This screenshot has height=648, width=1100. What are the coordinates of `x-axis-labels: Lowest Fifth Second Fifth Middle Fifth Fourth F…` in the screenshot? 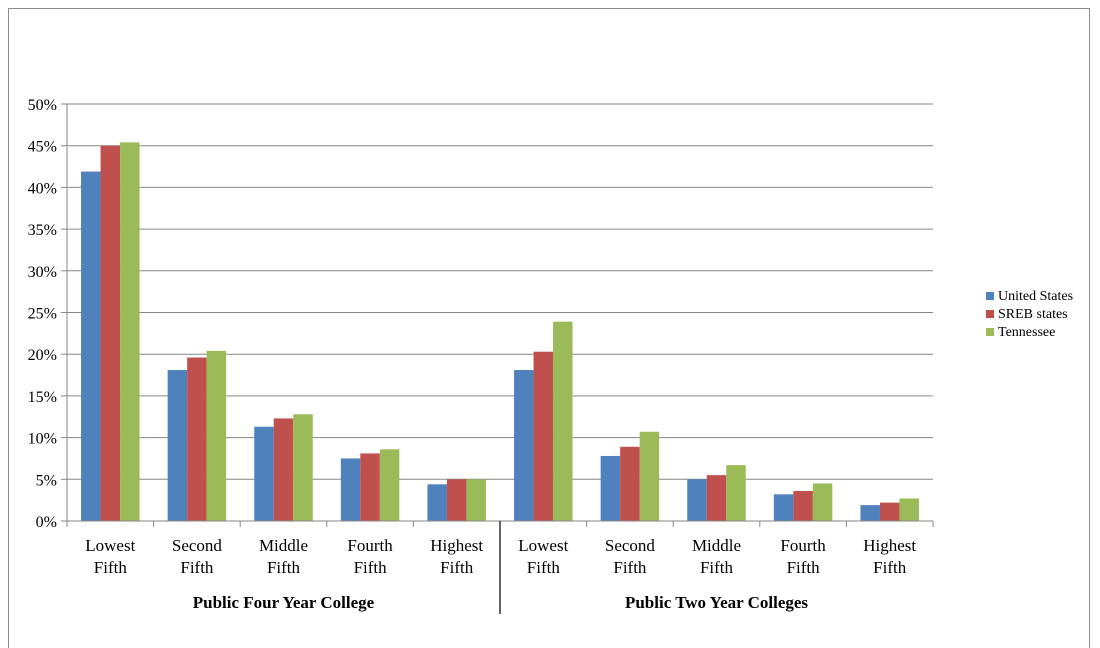 It's located at (500, 574).